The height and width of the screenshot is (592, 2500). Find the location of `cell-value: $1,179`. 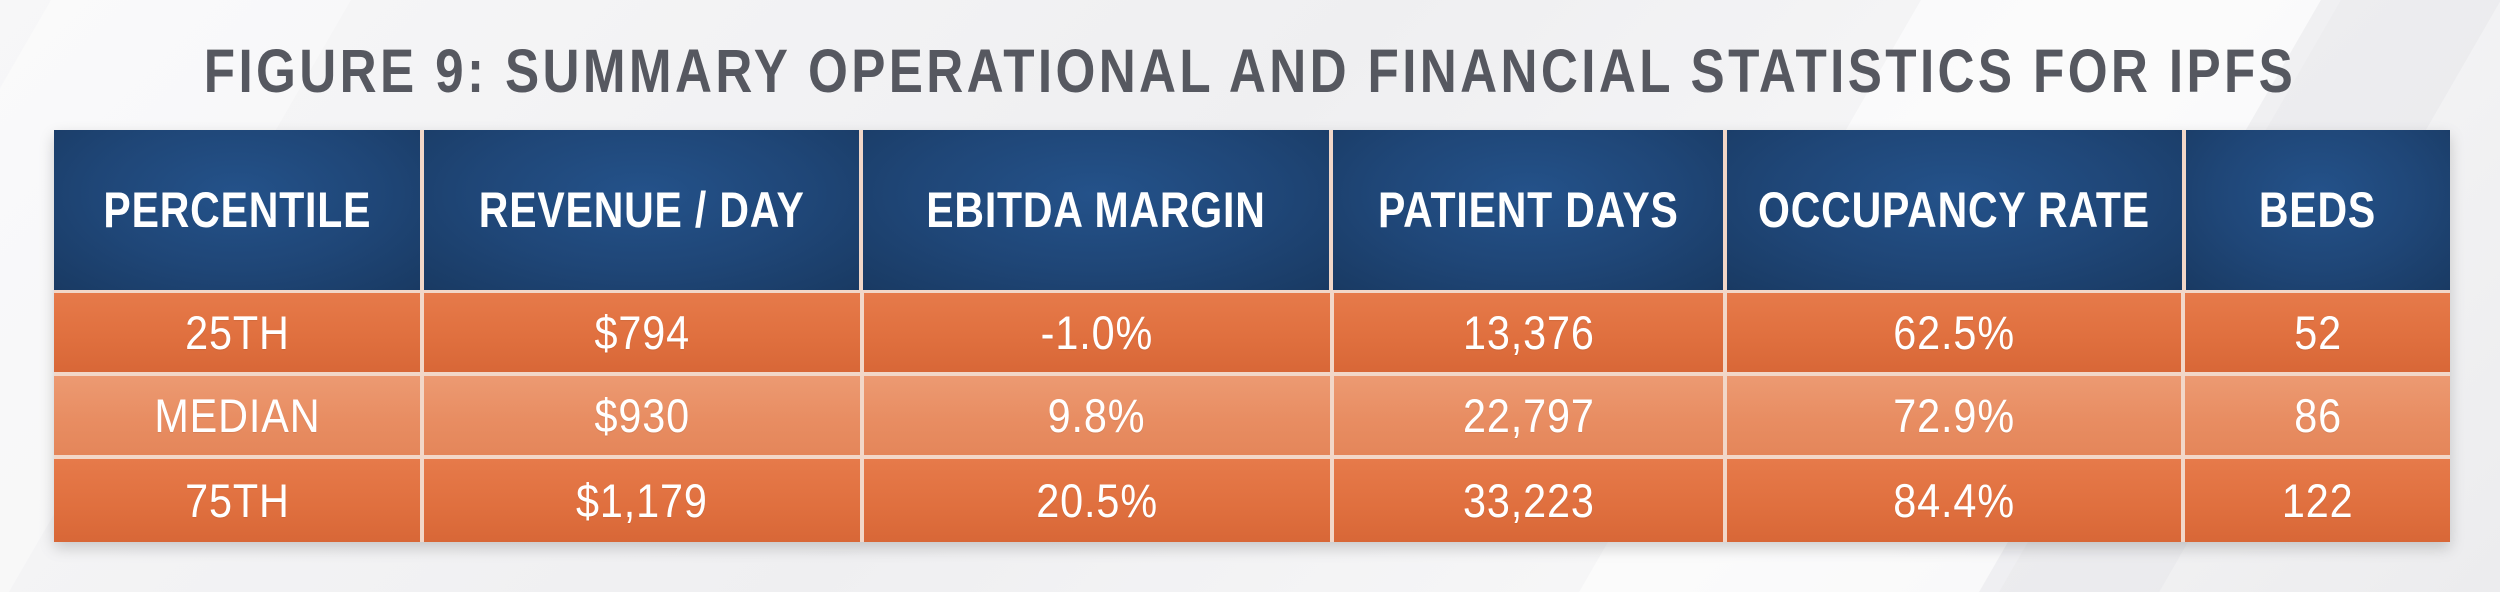

cell-value: $1,179 is located at coordinates (642, 500).